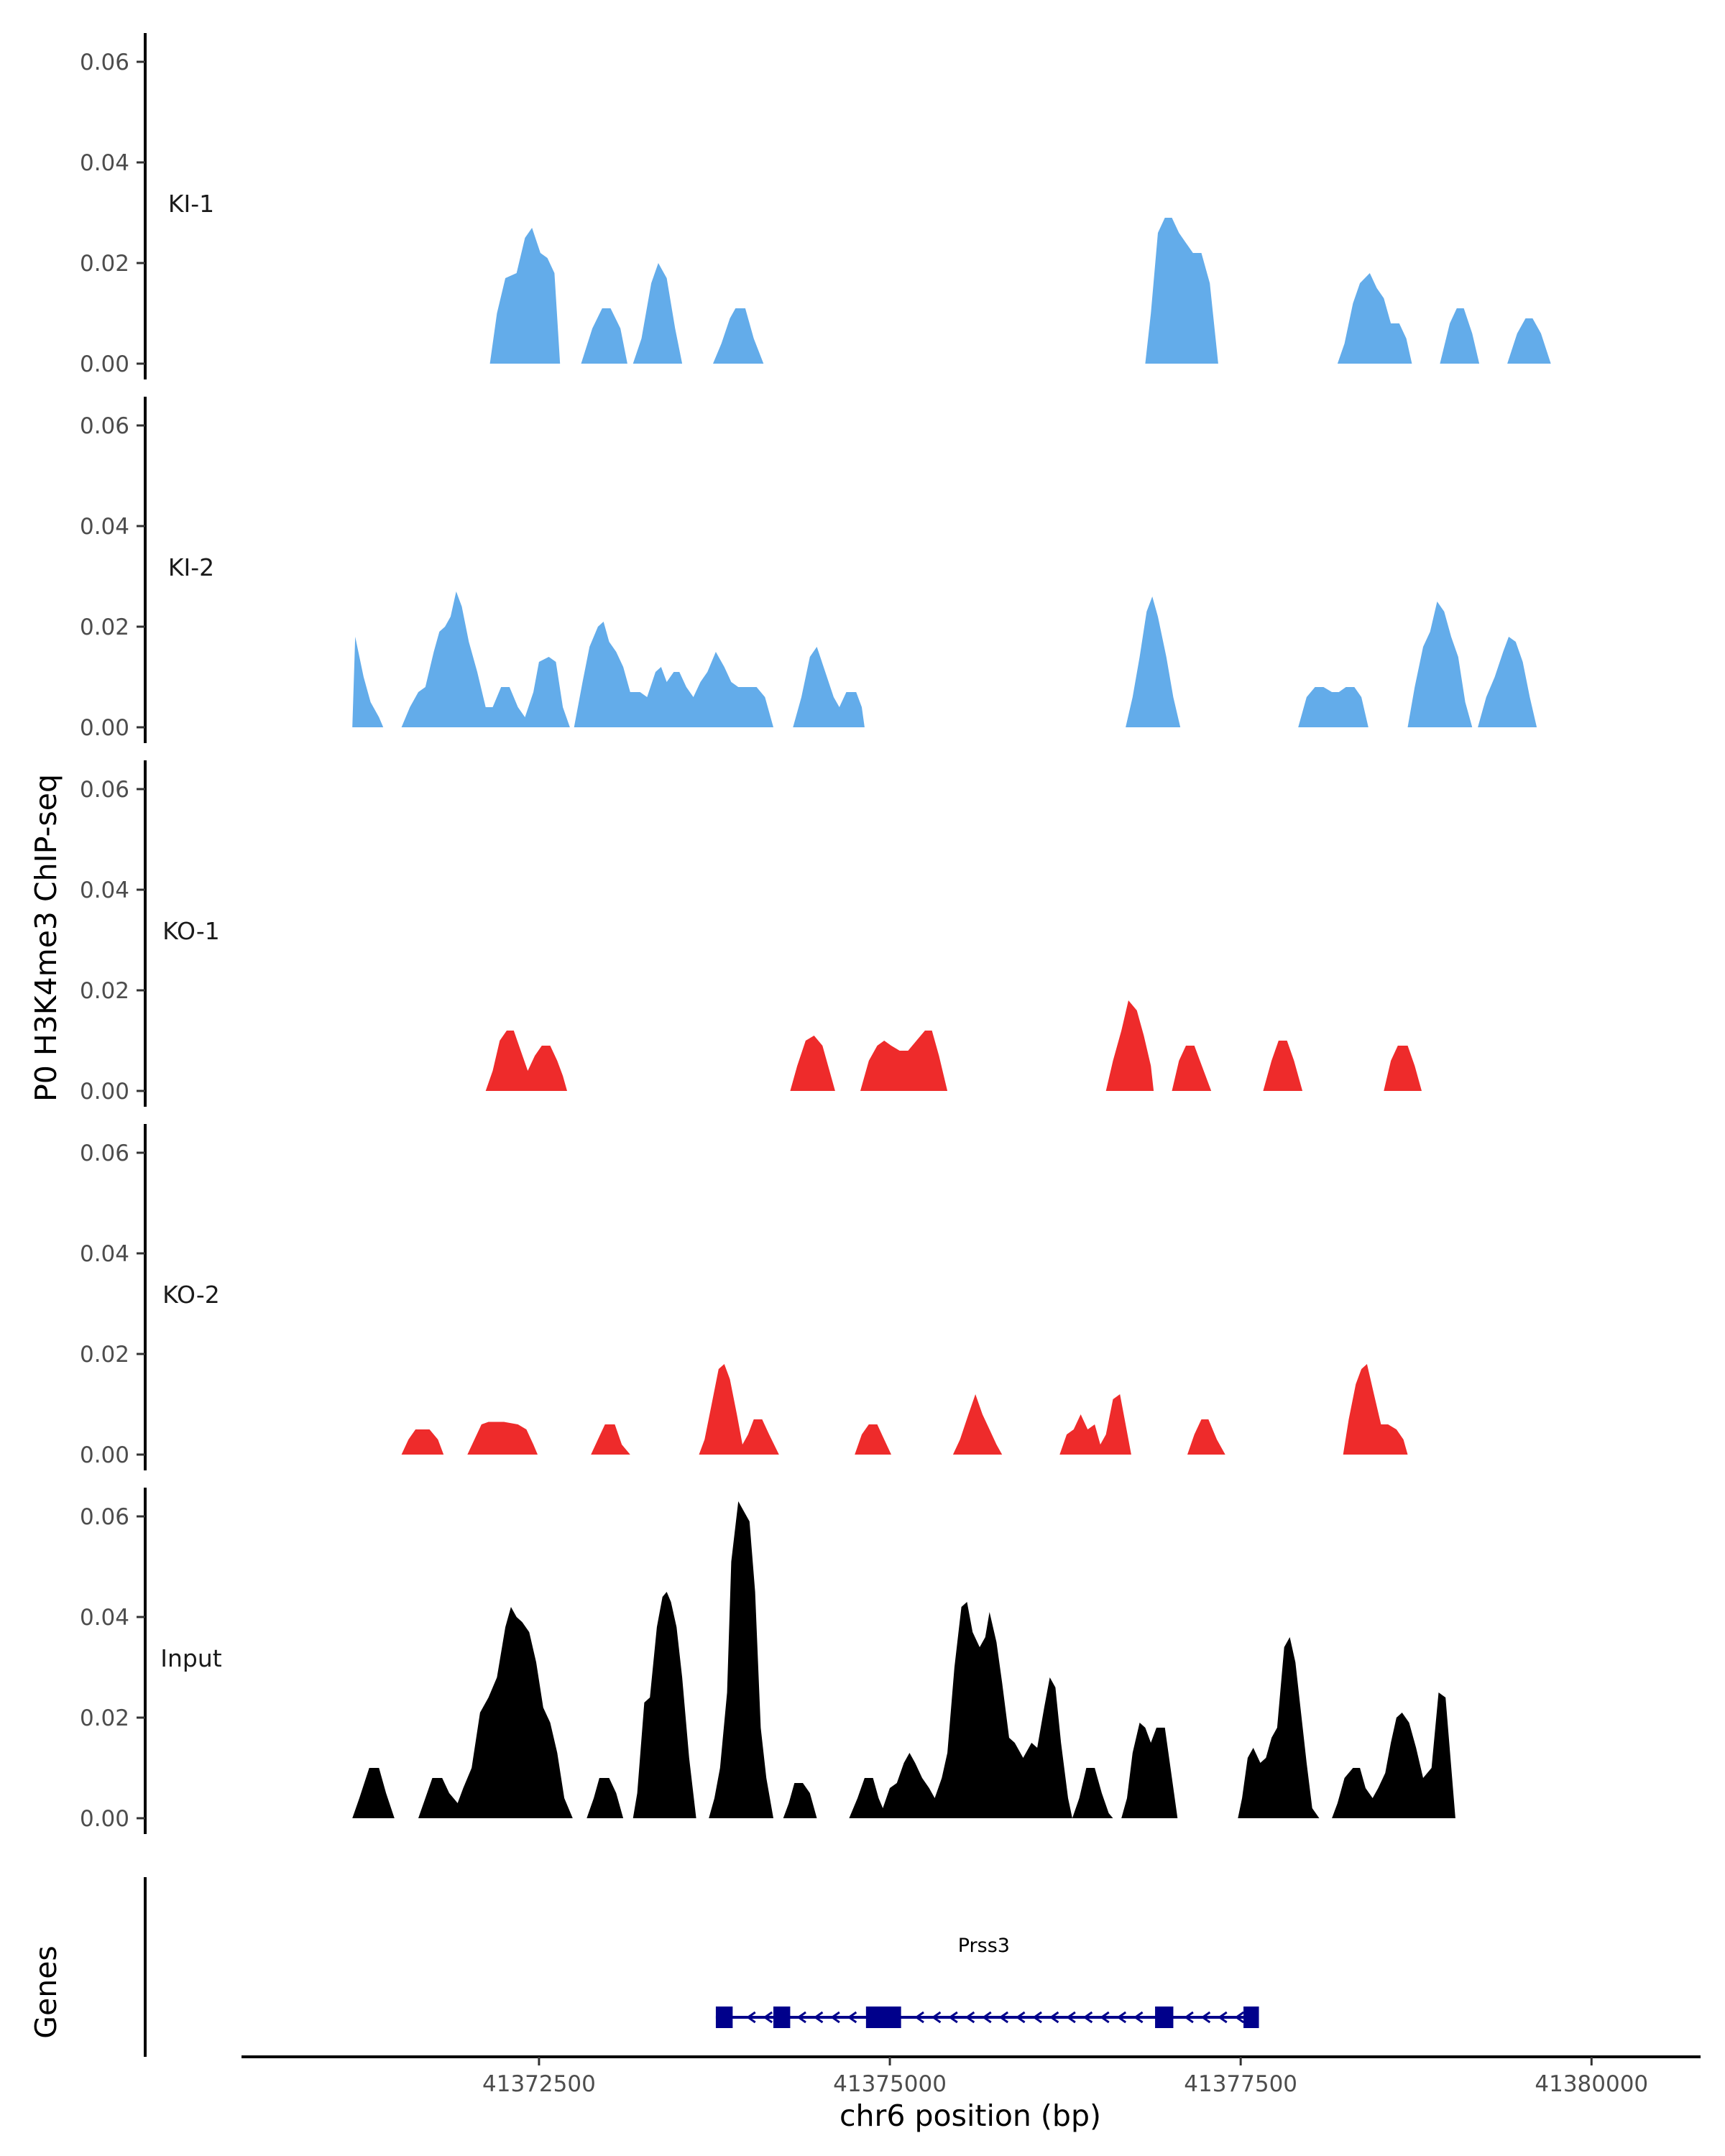 The width and height of the screenshot is (1725, 2156). Describe the element at coordinates (890, 2084) in the screenshot. I see `x-tick-label: 41375000` at that location.